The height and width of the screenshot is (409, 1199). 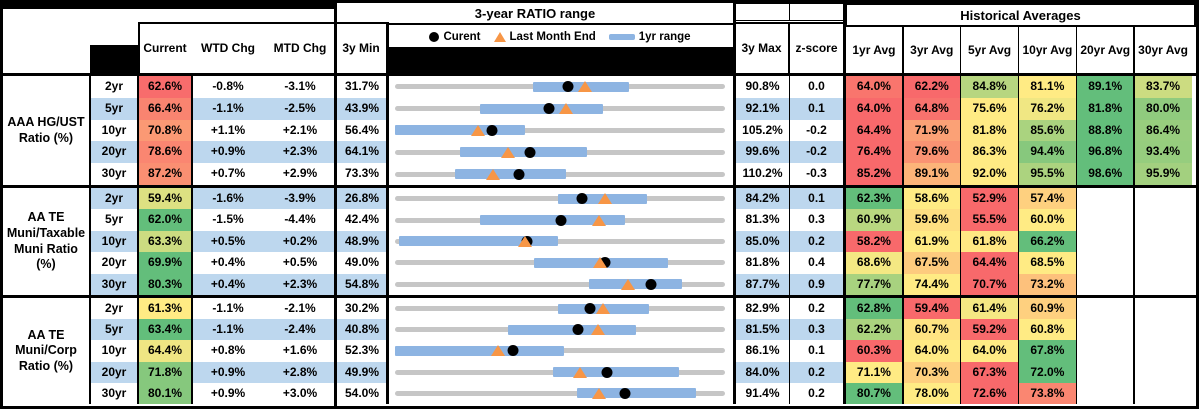 I want to click on max-3y-cell: 81.8%, so click(x=762, y=263).